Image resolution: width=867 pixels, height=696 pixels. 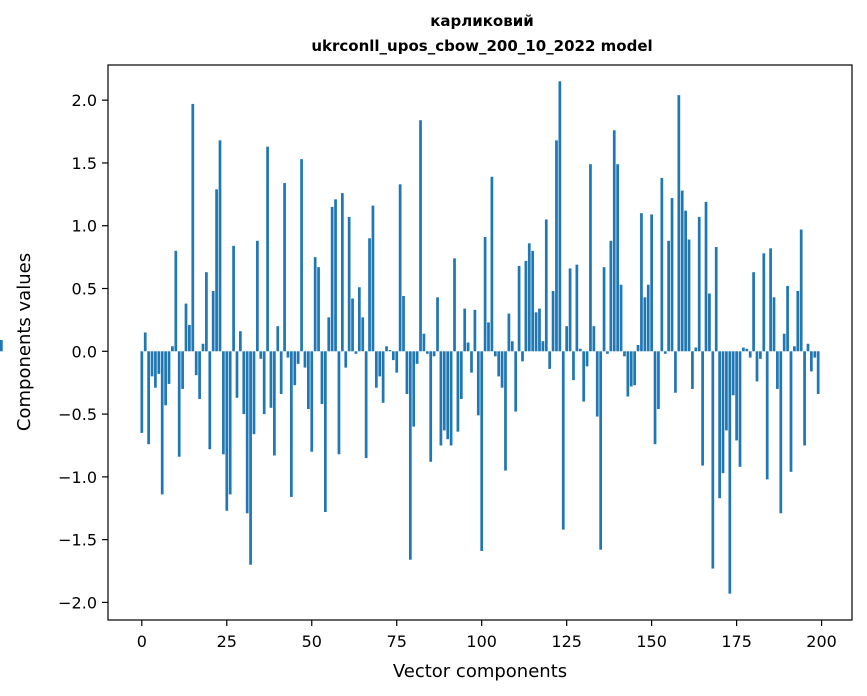 I want to click on y-tick-label: −1.0, so click(x=77, y=477).